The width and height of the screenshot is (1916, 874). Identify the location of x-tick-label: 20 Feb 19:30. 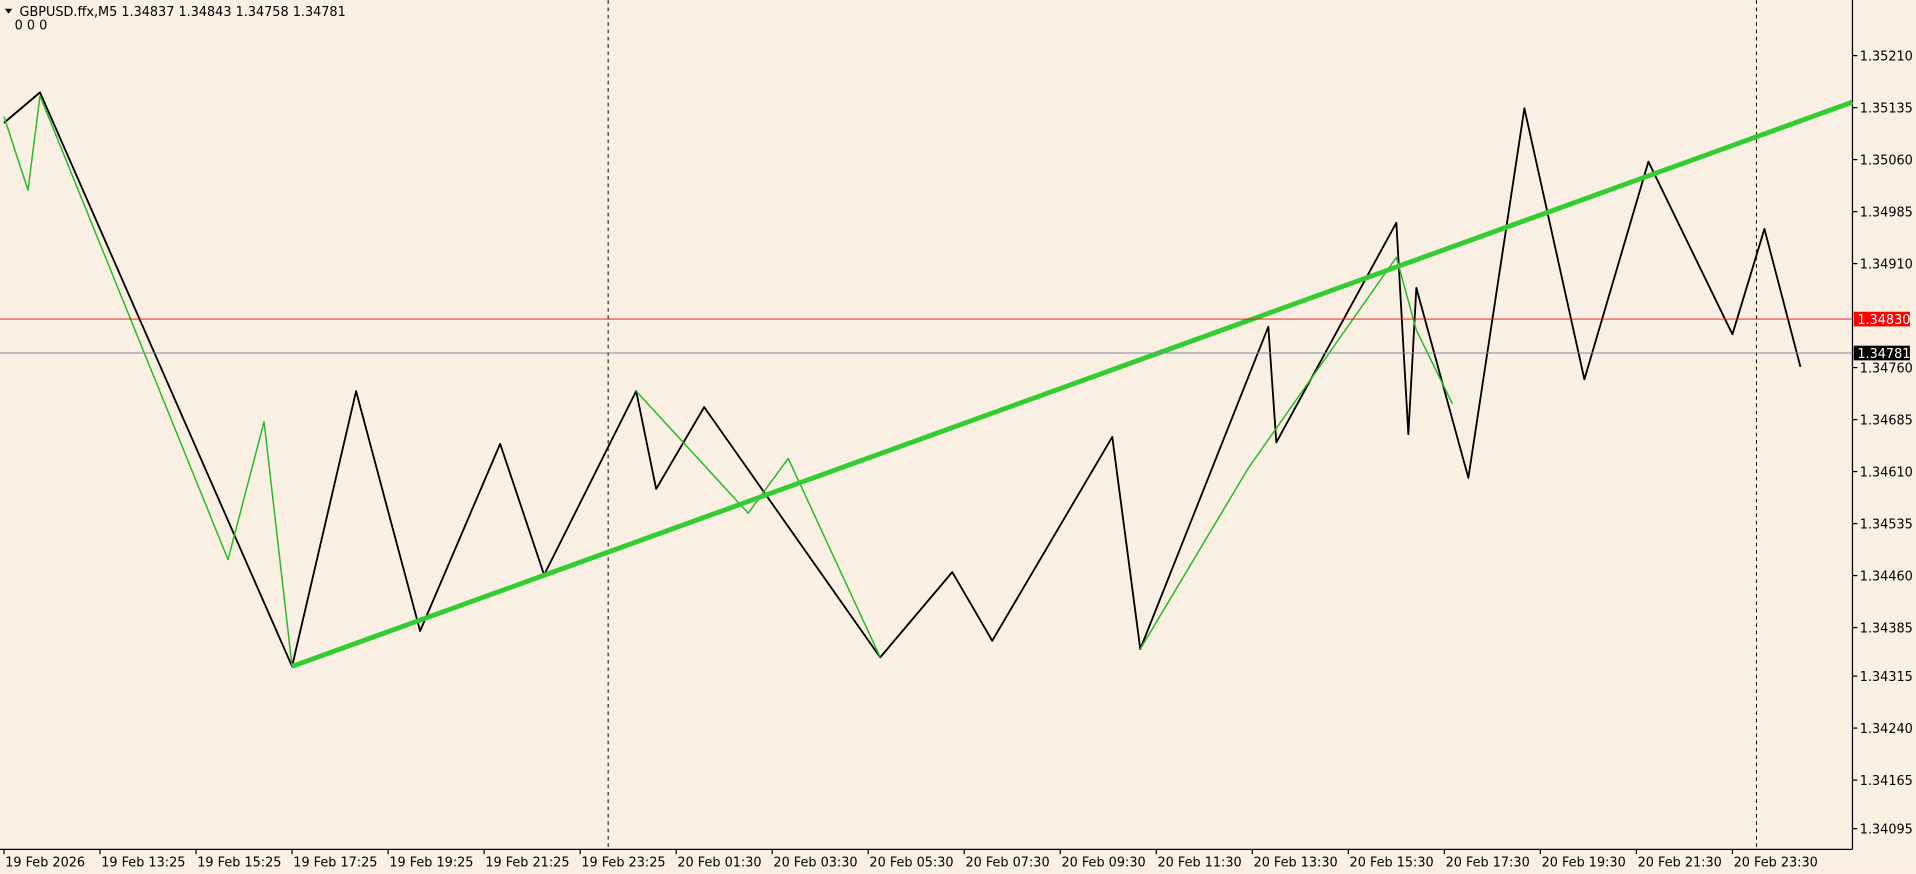
(1584, 863).